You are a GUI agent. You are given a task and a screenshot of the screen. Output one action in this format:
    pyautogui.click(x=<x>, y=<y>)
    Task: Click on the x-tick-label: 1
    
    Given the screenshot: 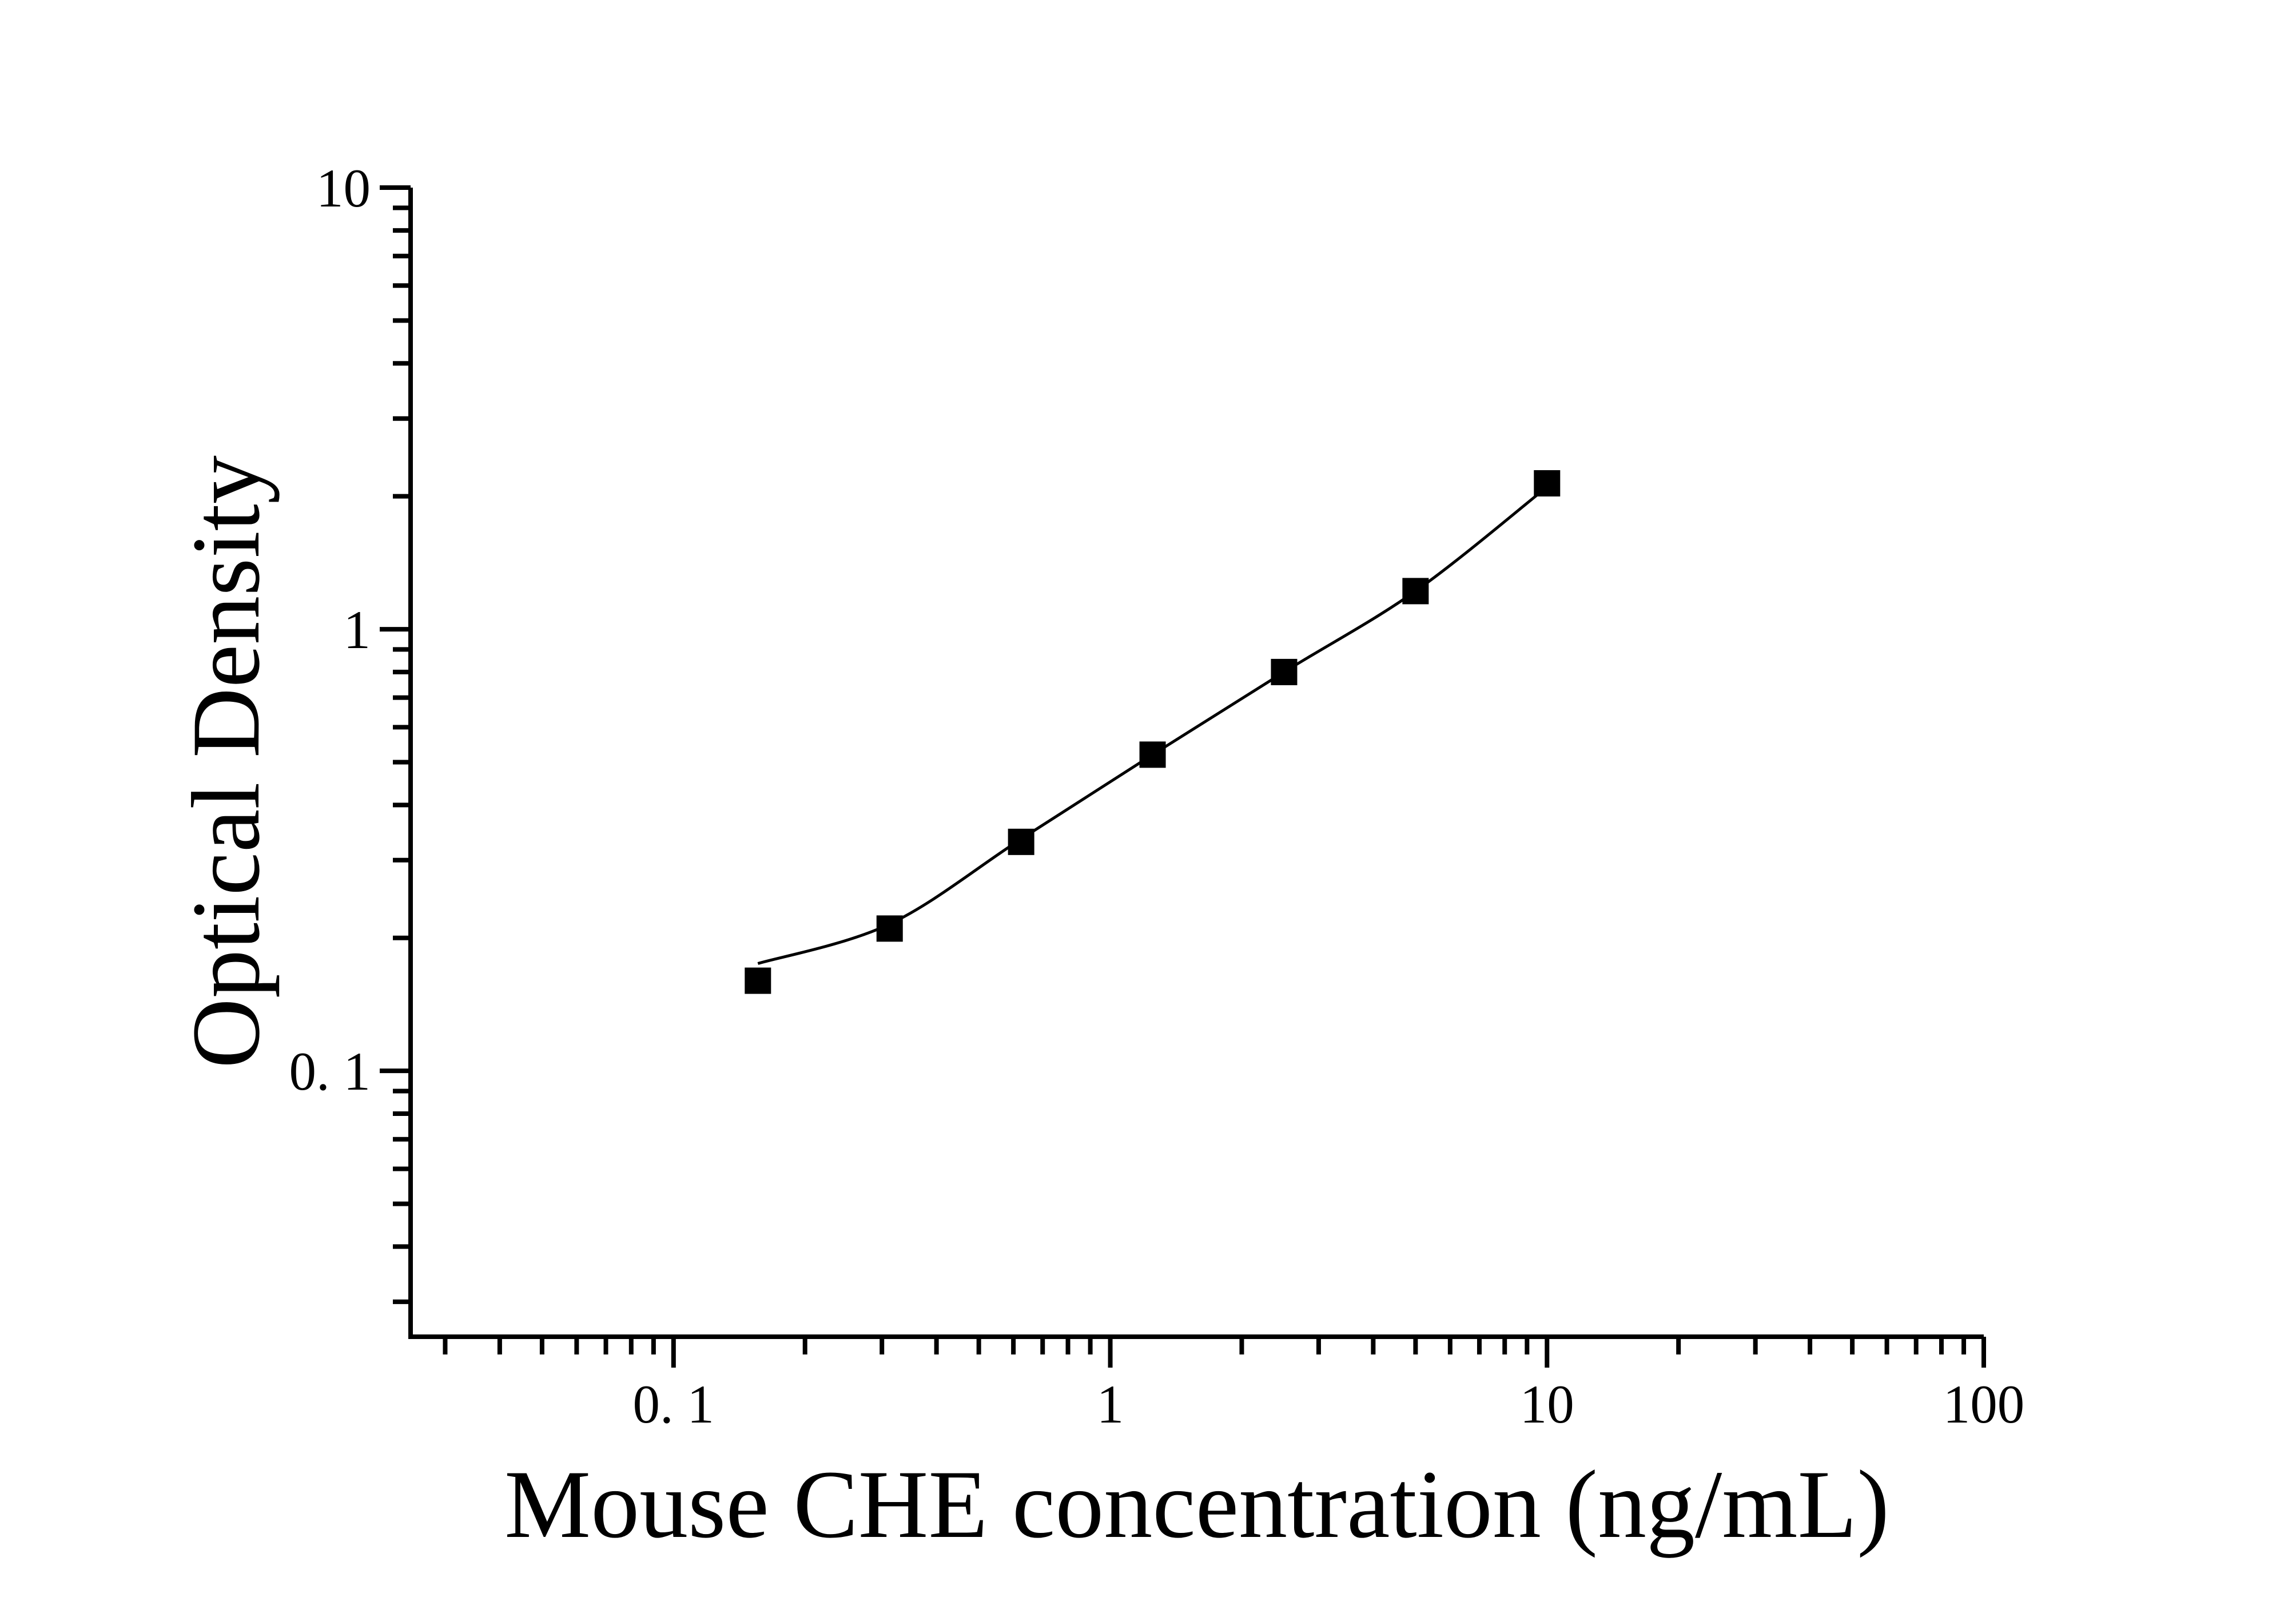 What is the action you would take?
    pyautogui.click(x=1110, y=1404)
    